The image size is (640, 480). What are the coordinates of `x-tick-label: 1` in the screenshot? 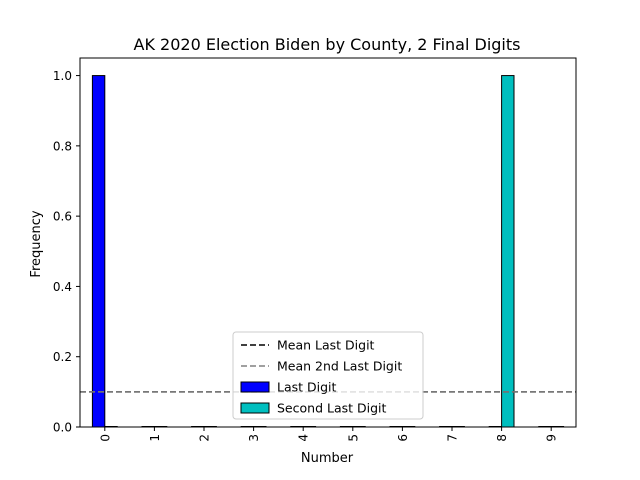 It's located at (155, 438).